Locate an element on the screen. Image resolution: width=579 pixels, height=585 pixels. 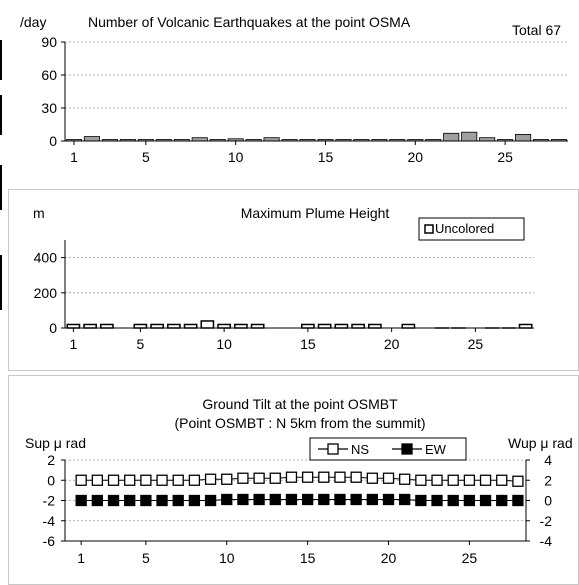
tilt-y-tick-label-left: 0 is located at coordinates (51, 480).